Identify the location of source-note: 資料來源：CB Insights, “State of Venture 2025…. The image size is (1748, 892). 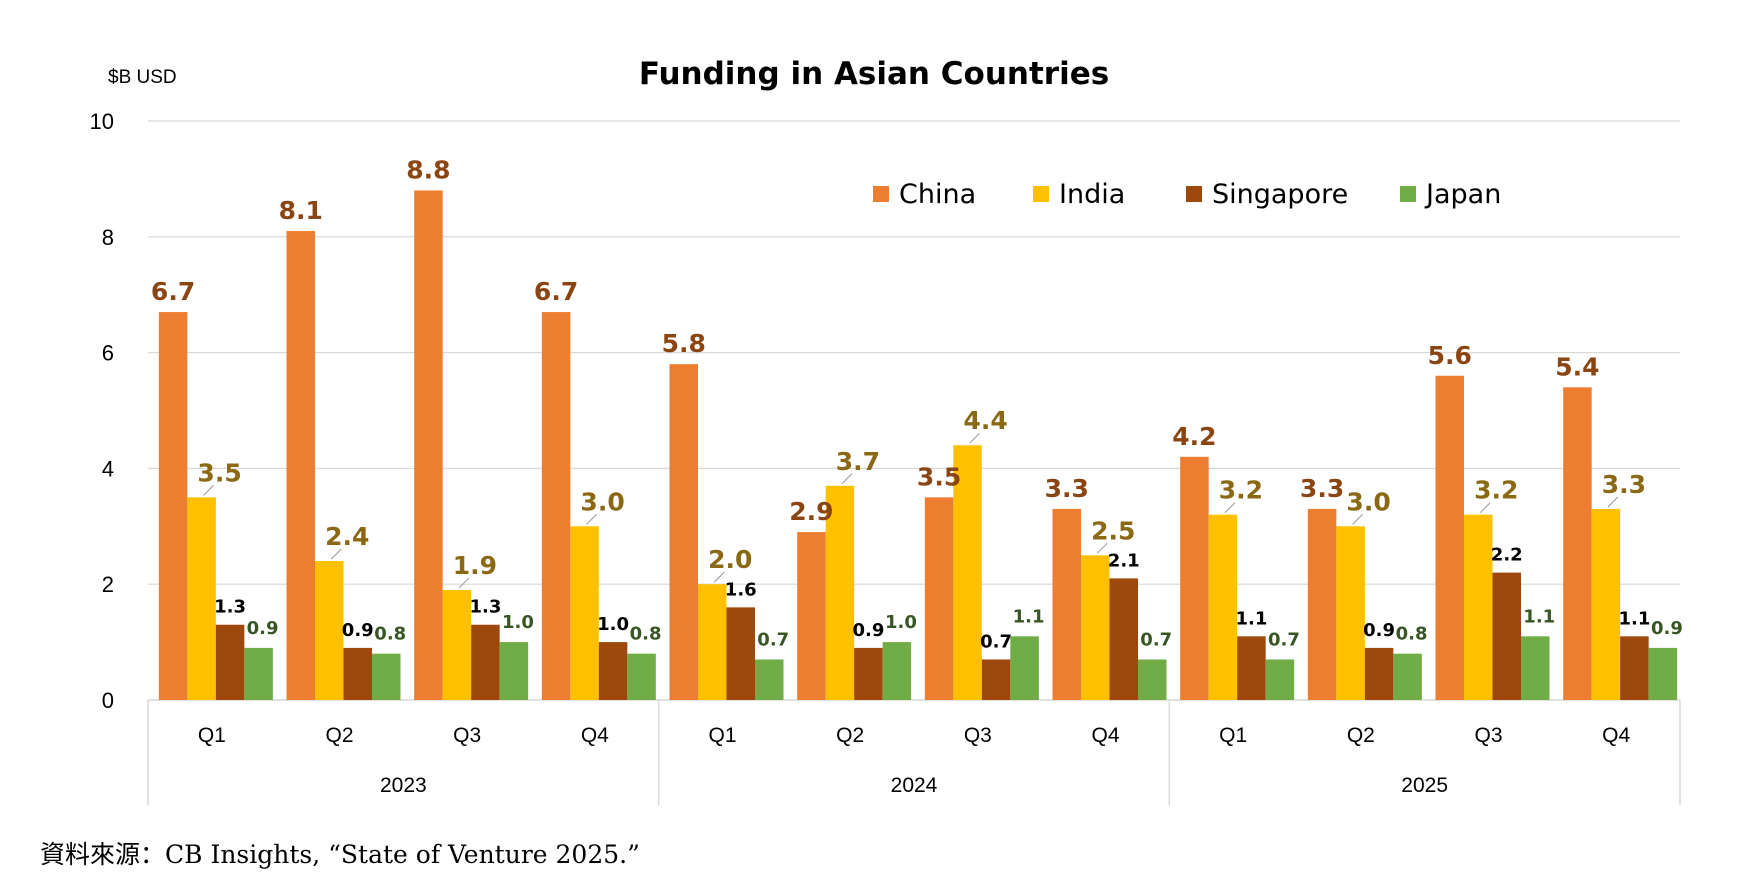
(340, 854).